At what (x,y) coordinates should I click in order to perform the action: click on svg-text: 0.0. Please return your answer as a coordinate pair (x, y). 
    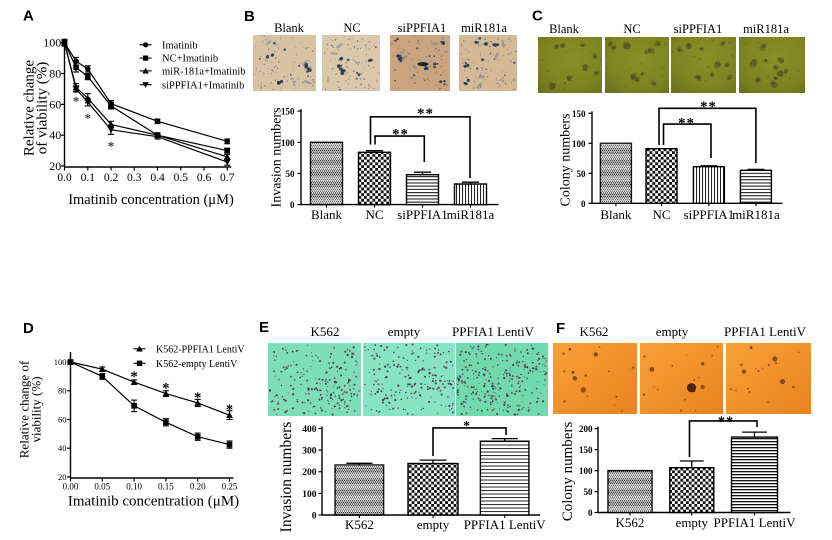
    Looking at the image, I should click on (64, 178).